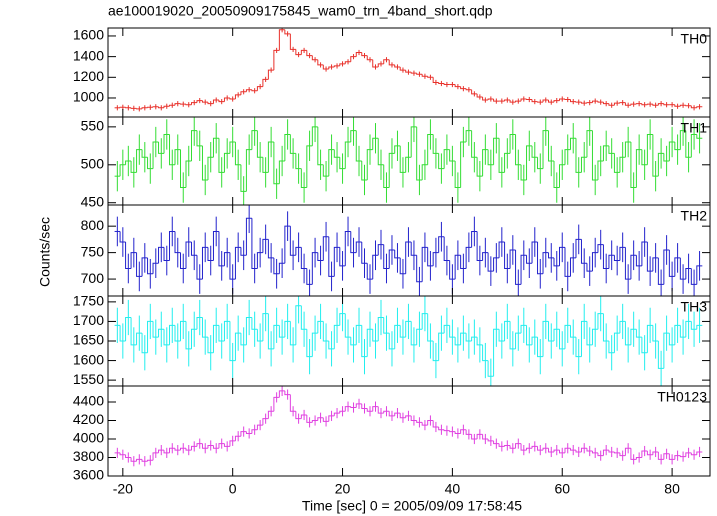 Image resolution: width=717 pixels, height=516 pixels. I want to click on y-tick-label: 4000, so click(88, 438).